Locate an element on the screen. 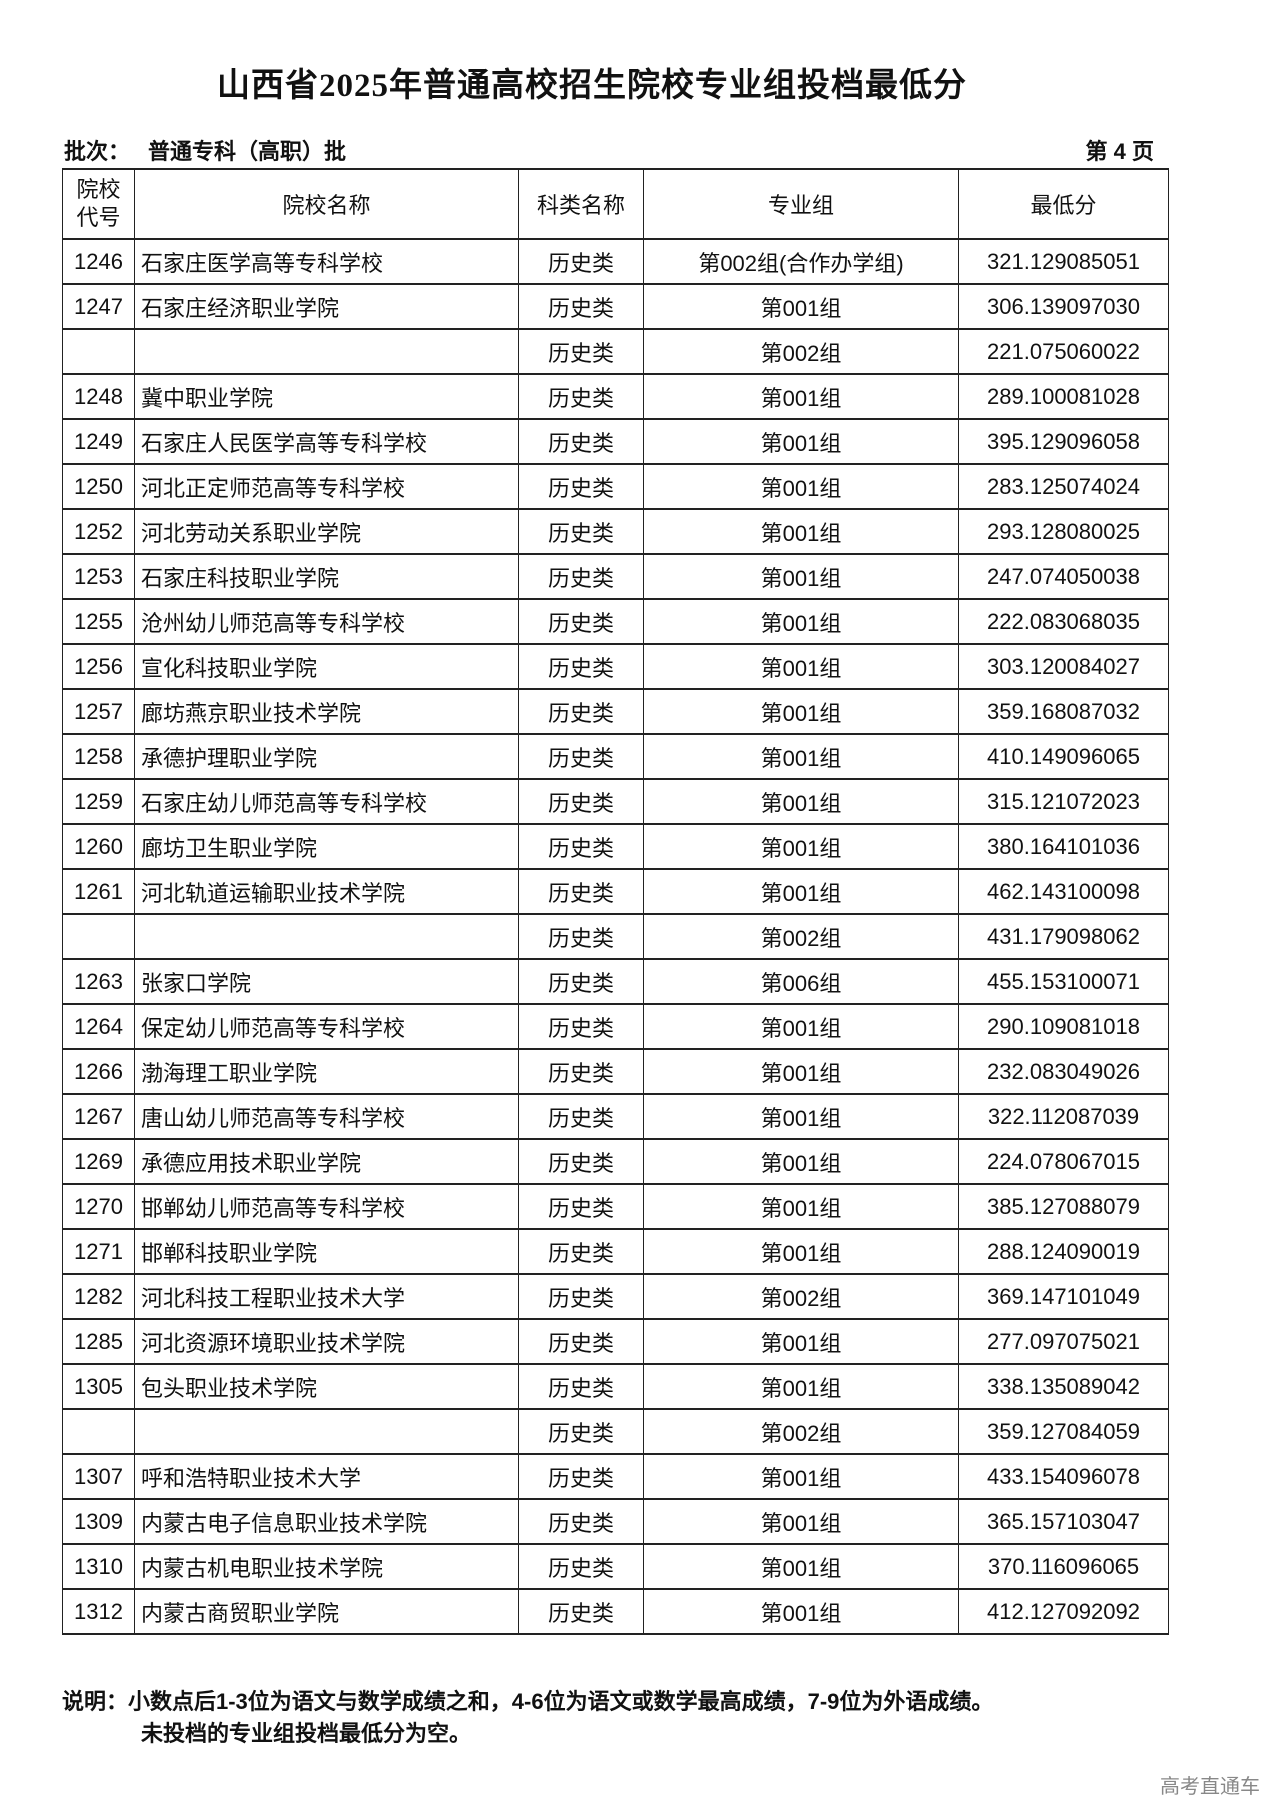 Image resolution: width=1280 pixels, height=1811 pixels. min-score: 290.109081018 is located at coordinates (1063, 1026).